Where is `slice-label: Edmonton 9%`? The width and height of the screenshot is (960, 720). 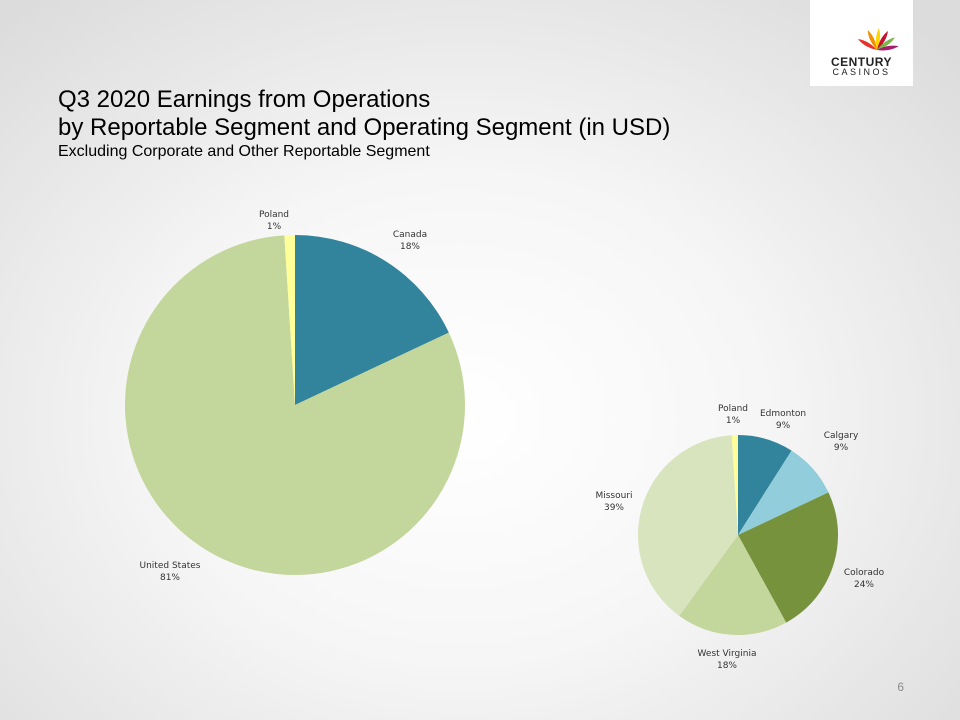 slice-label: Edmonton 9% is located at coordinates (783, 420).